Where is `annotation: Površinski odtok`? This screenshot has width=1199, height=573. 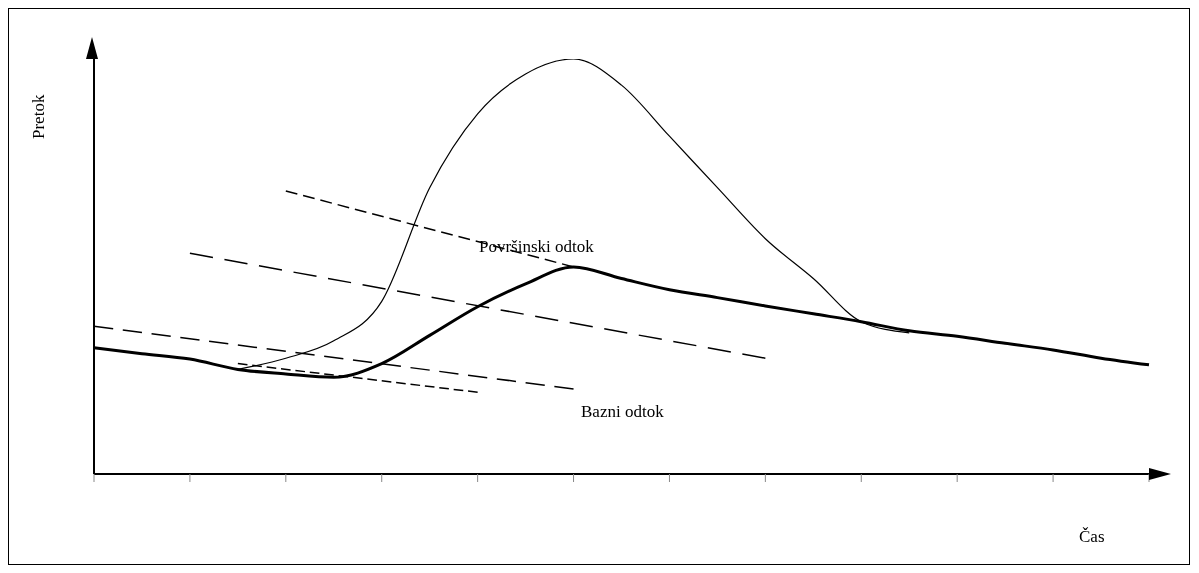
annotation: Površinski odtok is located at coordinates (536, 247).